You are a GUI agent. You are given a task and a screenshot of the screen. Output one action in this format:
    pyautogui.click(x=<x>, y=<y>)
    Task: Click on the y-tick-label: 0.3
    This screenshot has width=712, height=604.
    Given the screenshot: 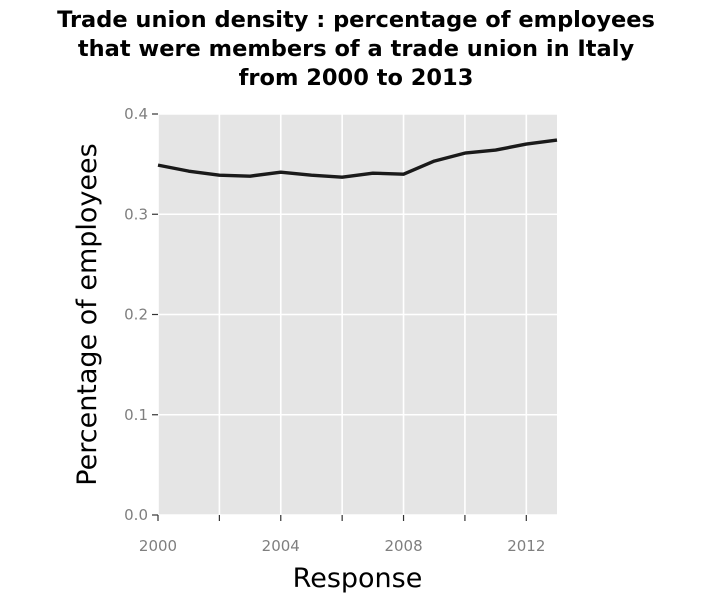 What is the action you would take?
    pyautogui.click(x=136, y=214)
    